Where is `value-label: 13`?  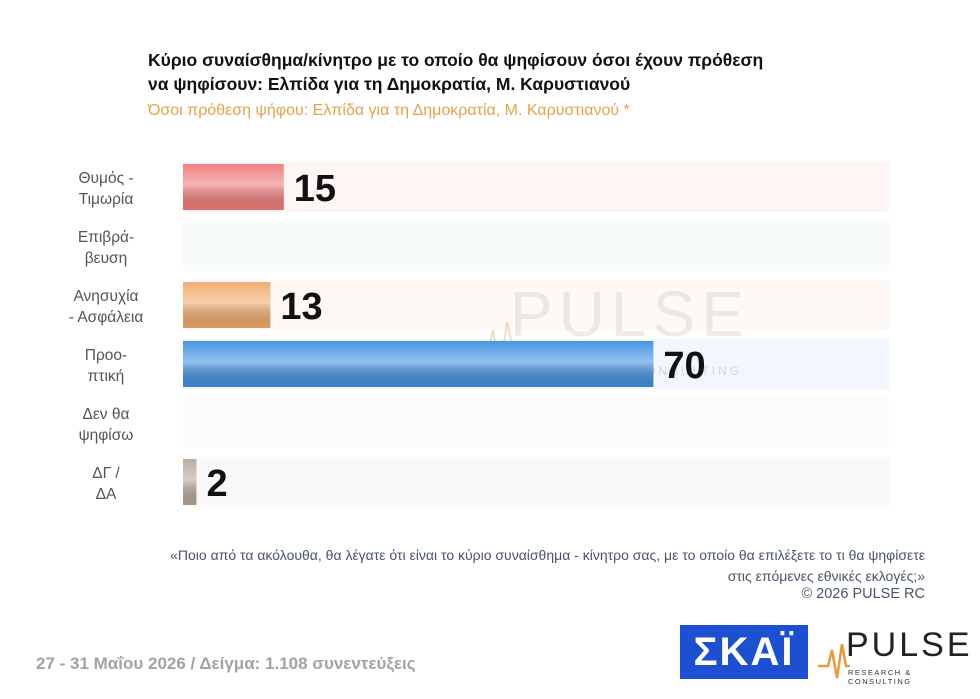
value-label: 13 is located at coordinates (301, 307).